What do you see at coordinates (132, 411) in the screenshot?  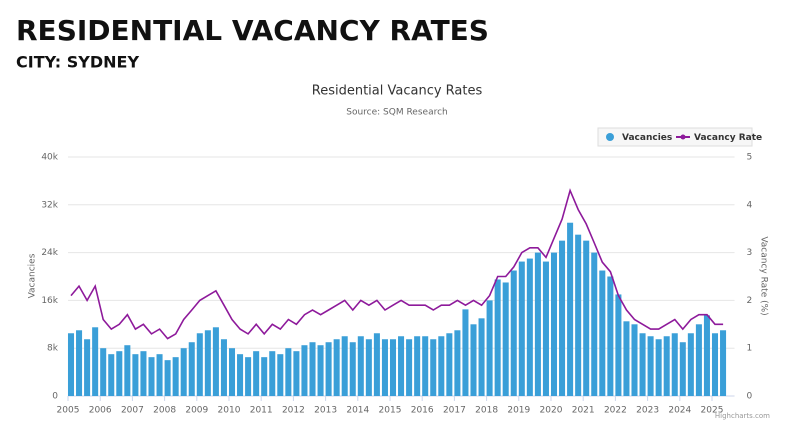 I see `x-tick-label: 2007` at bounding box center [132, 411].